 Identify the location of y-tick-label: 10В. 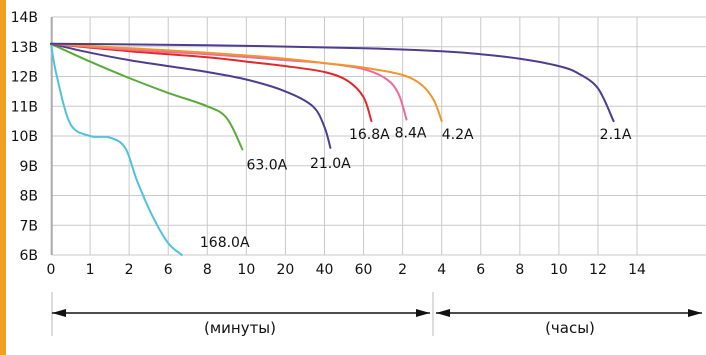
(24, 137).